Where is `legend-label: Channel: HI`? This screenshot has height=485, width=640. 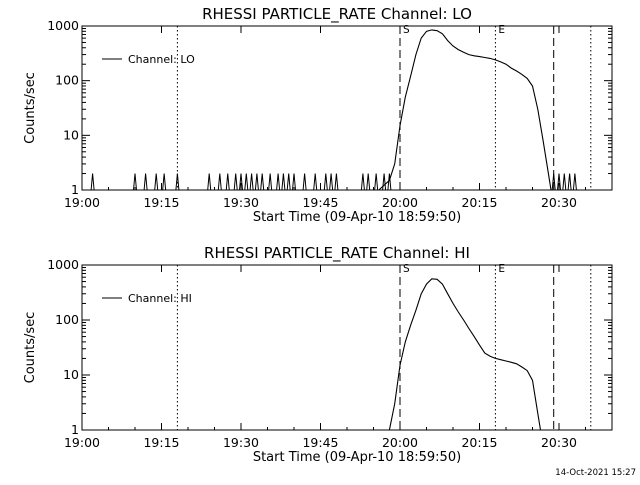
legend-label: Channel: HI is located at coordinates (160, 298).